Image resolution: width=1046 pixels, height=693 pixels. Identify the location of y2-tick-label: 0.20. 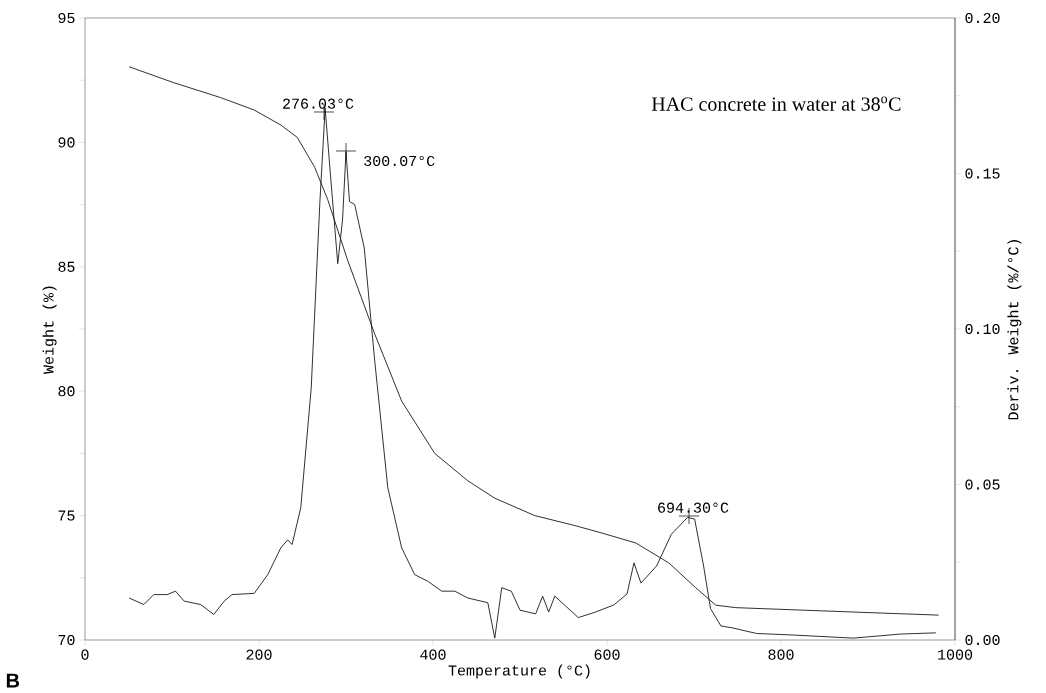
(982, 18).